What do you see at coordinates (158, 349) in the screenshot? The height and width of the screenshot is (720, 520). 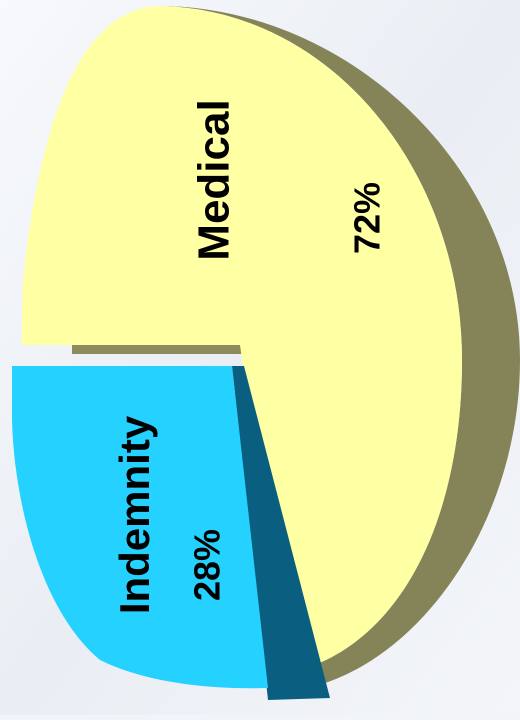 I see `medical-slice-cut` at bounding box center [158, 349].